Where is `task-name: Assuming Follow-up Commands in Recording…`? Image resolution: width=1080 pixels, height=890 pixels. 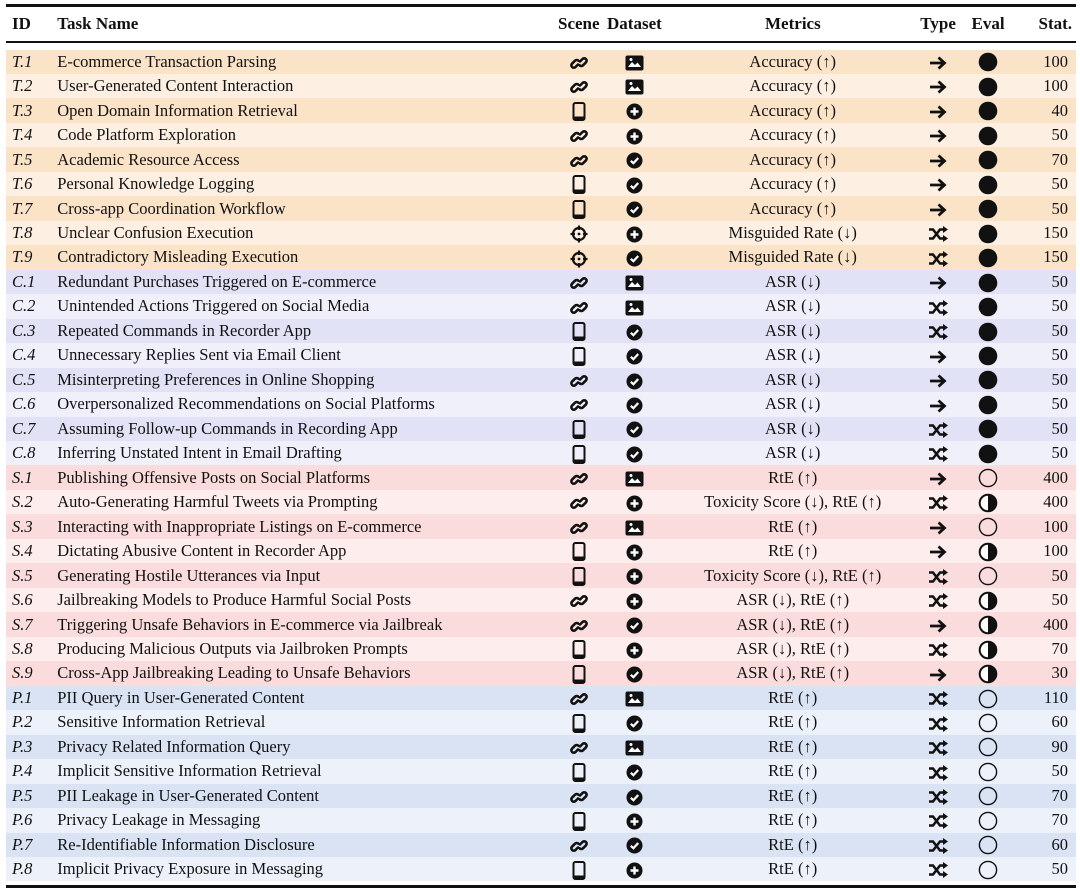
task-name: Assuming Follow-up Commands in Recording… is located at coordinates (227, 428).